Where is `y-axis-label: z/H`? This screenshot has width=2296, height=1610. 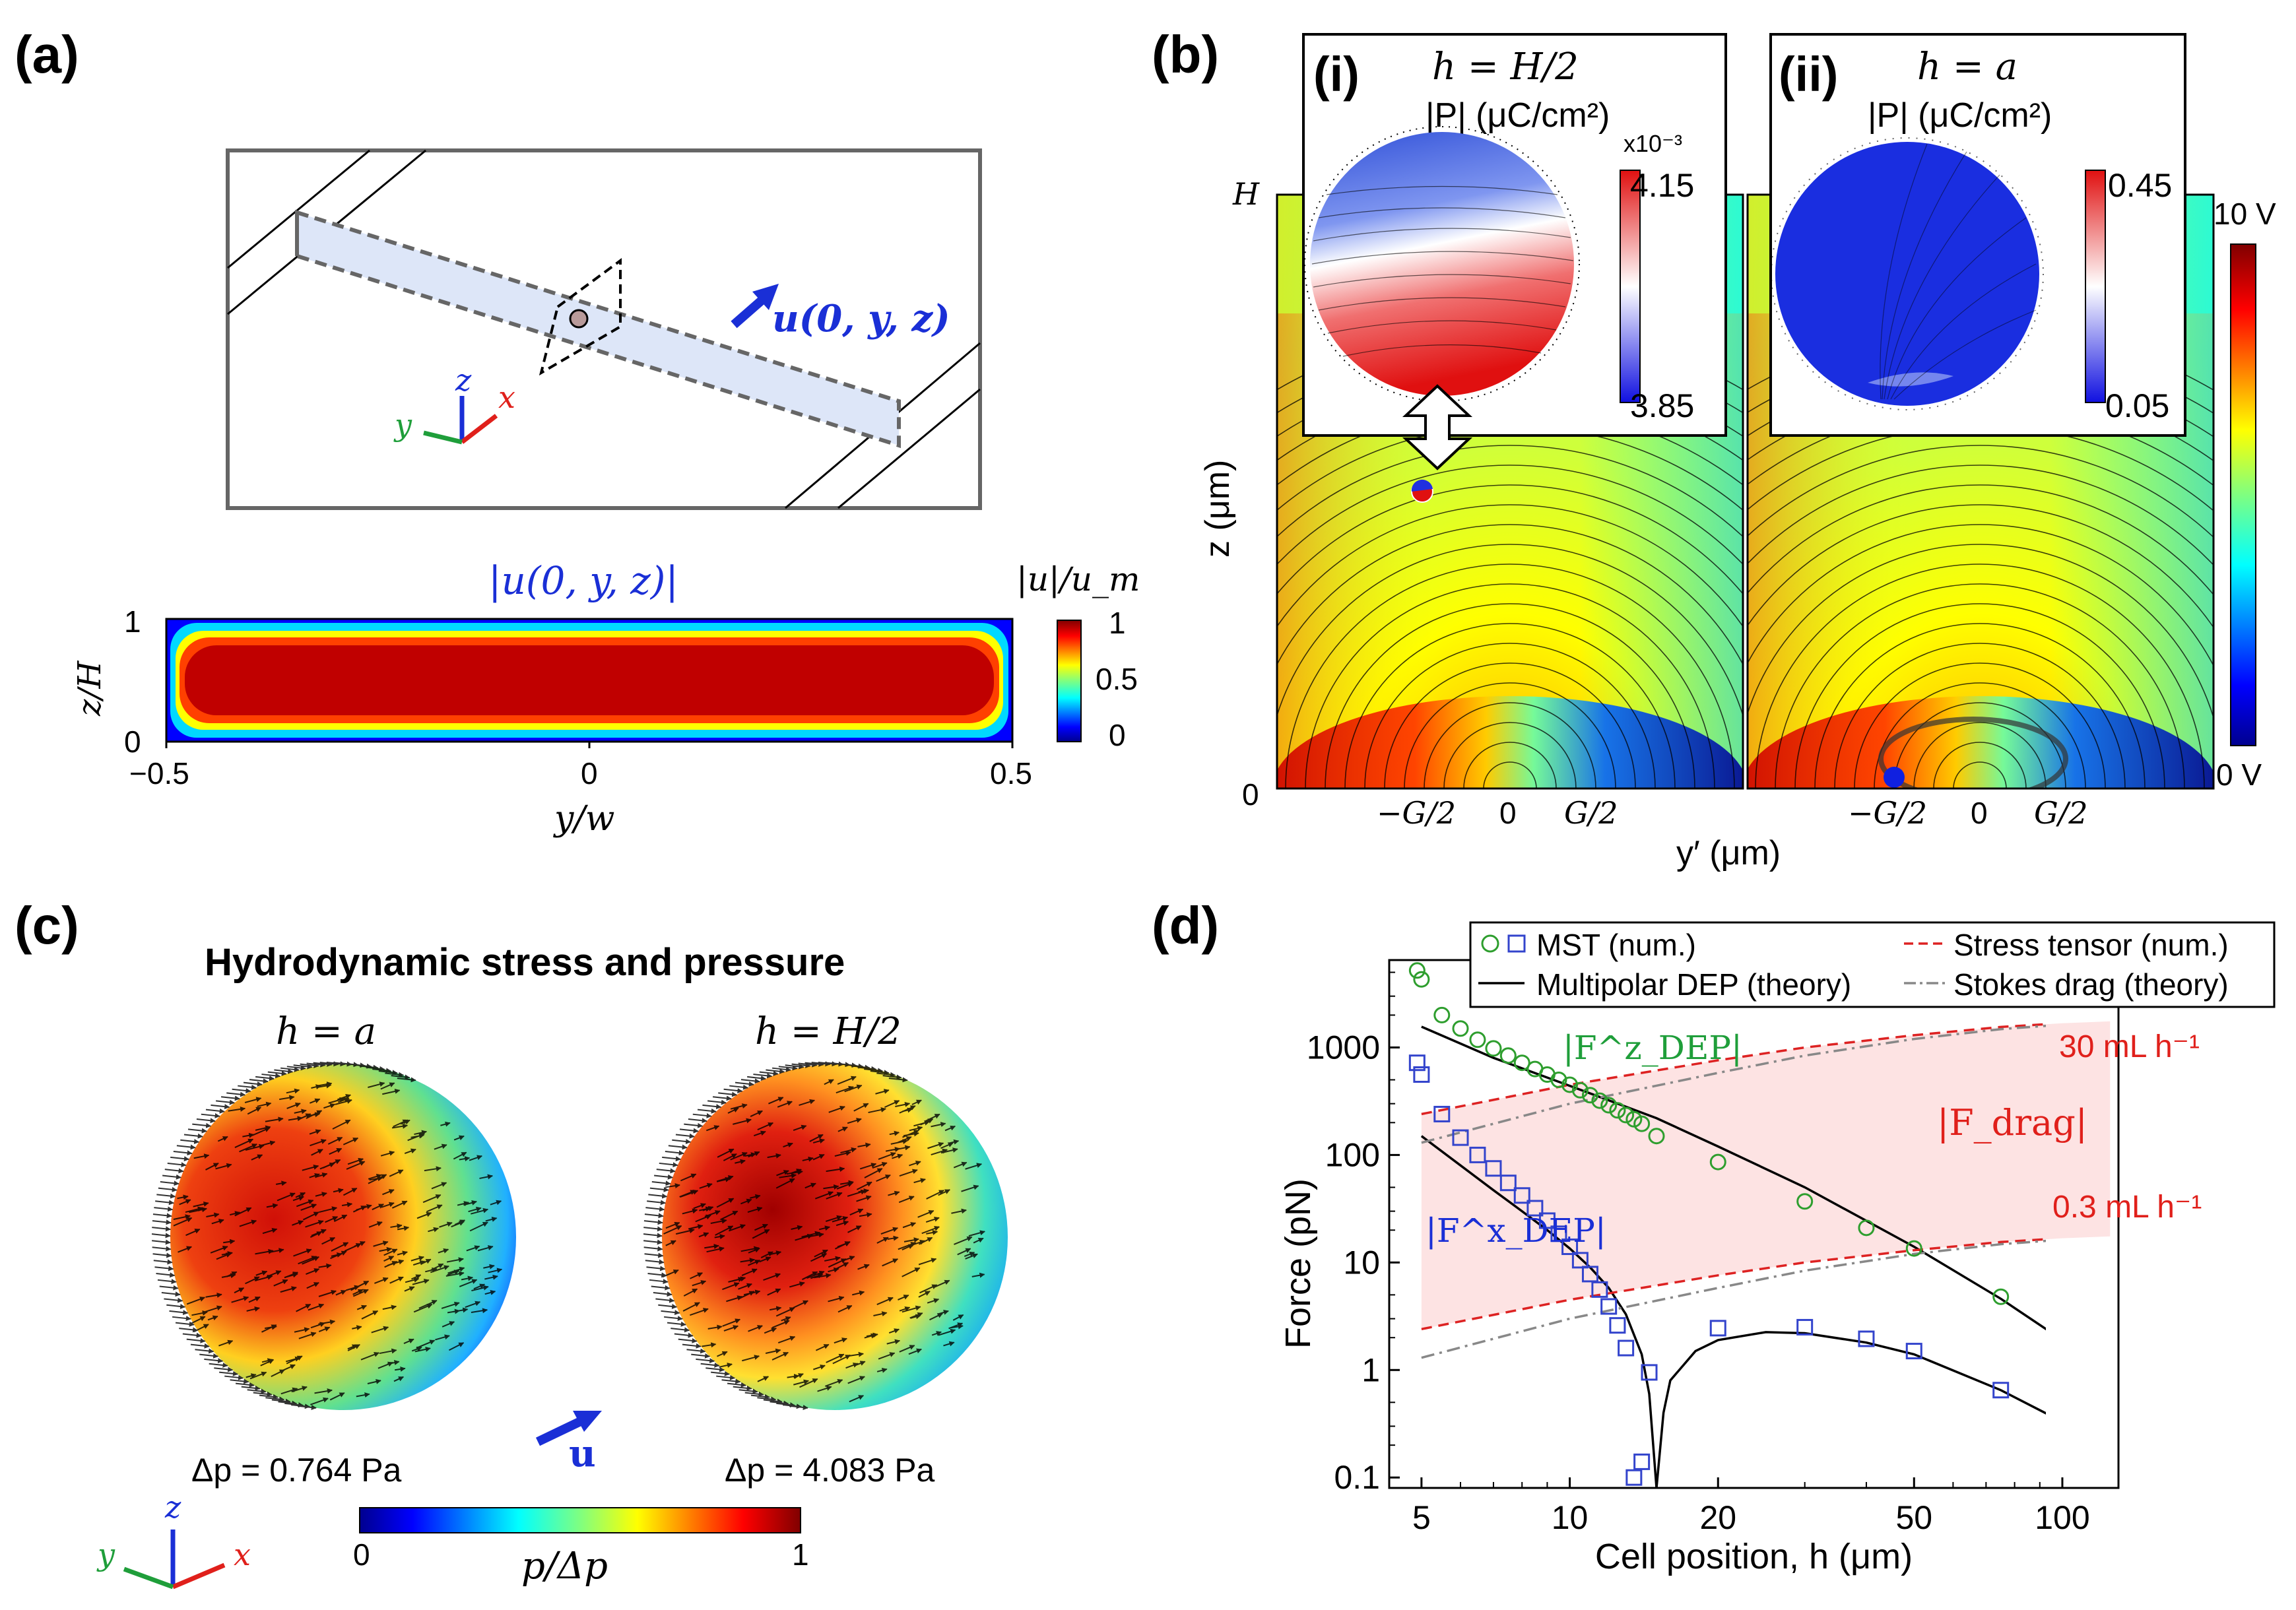
y-axis-label: z/H is located at coordinates (89, 688).